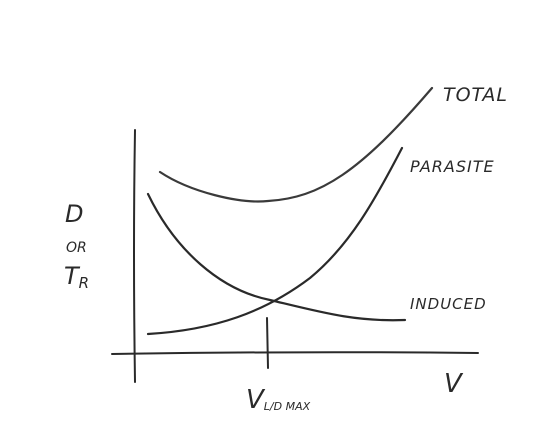 The image size is (538, 422). What do you see at coordinates (74, 214) in the screenshot?
I see `y-axis-label-d: D` at bounding box center [74, 214].